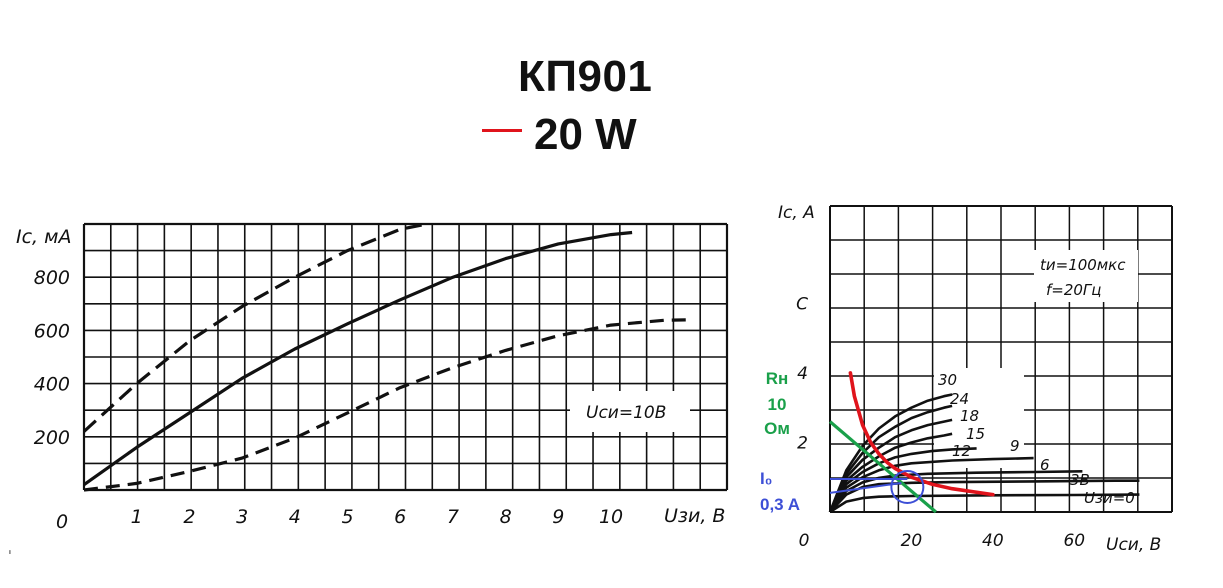  Describe the element at coordinates (506, 517) in the screenshot. I see `x-tick-label: 8` at that location.